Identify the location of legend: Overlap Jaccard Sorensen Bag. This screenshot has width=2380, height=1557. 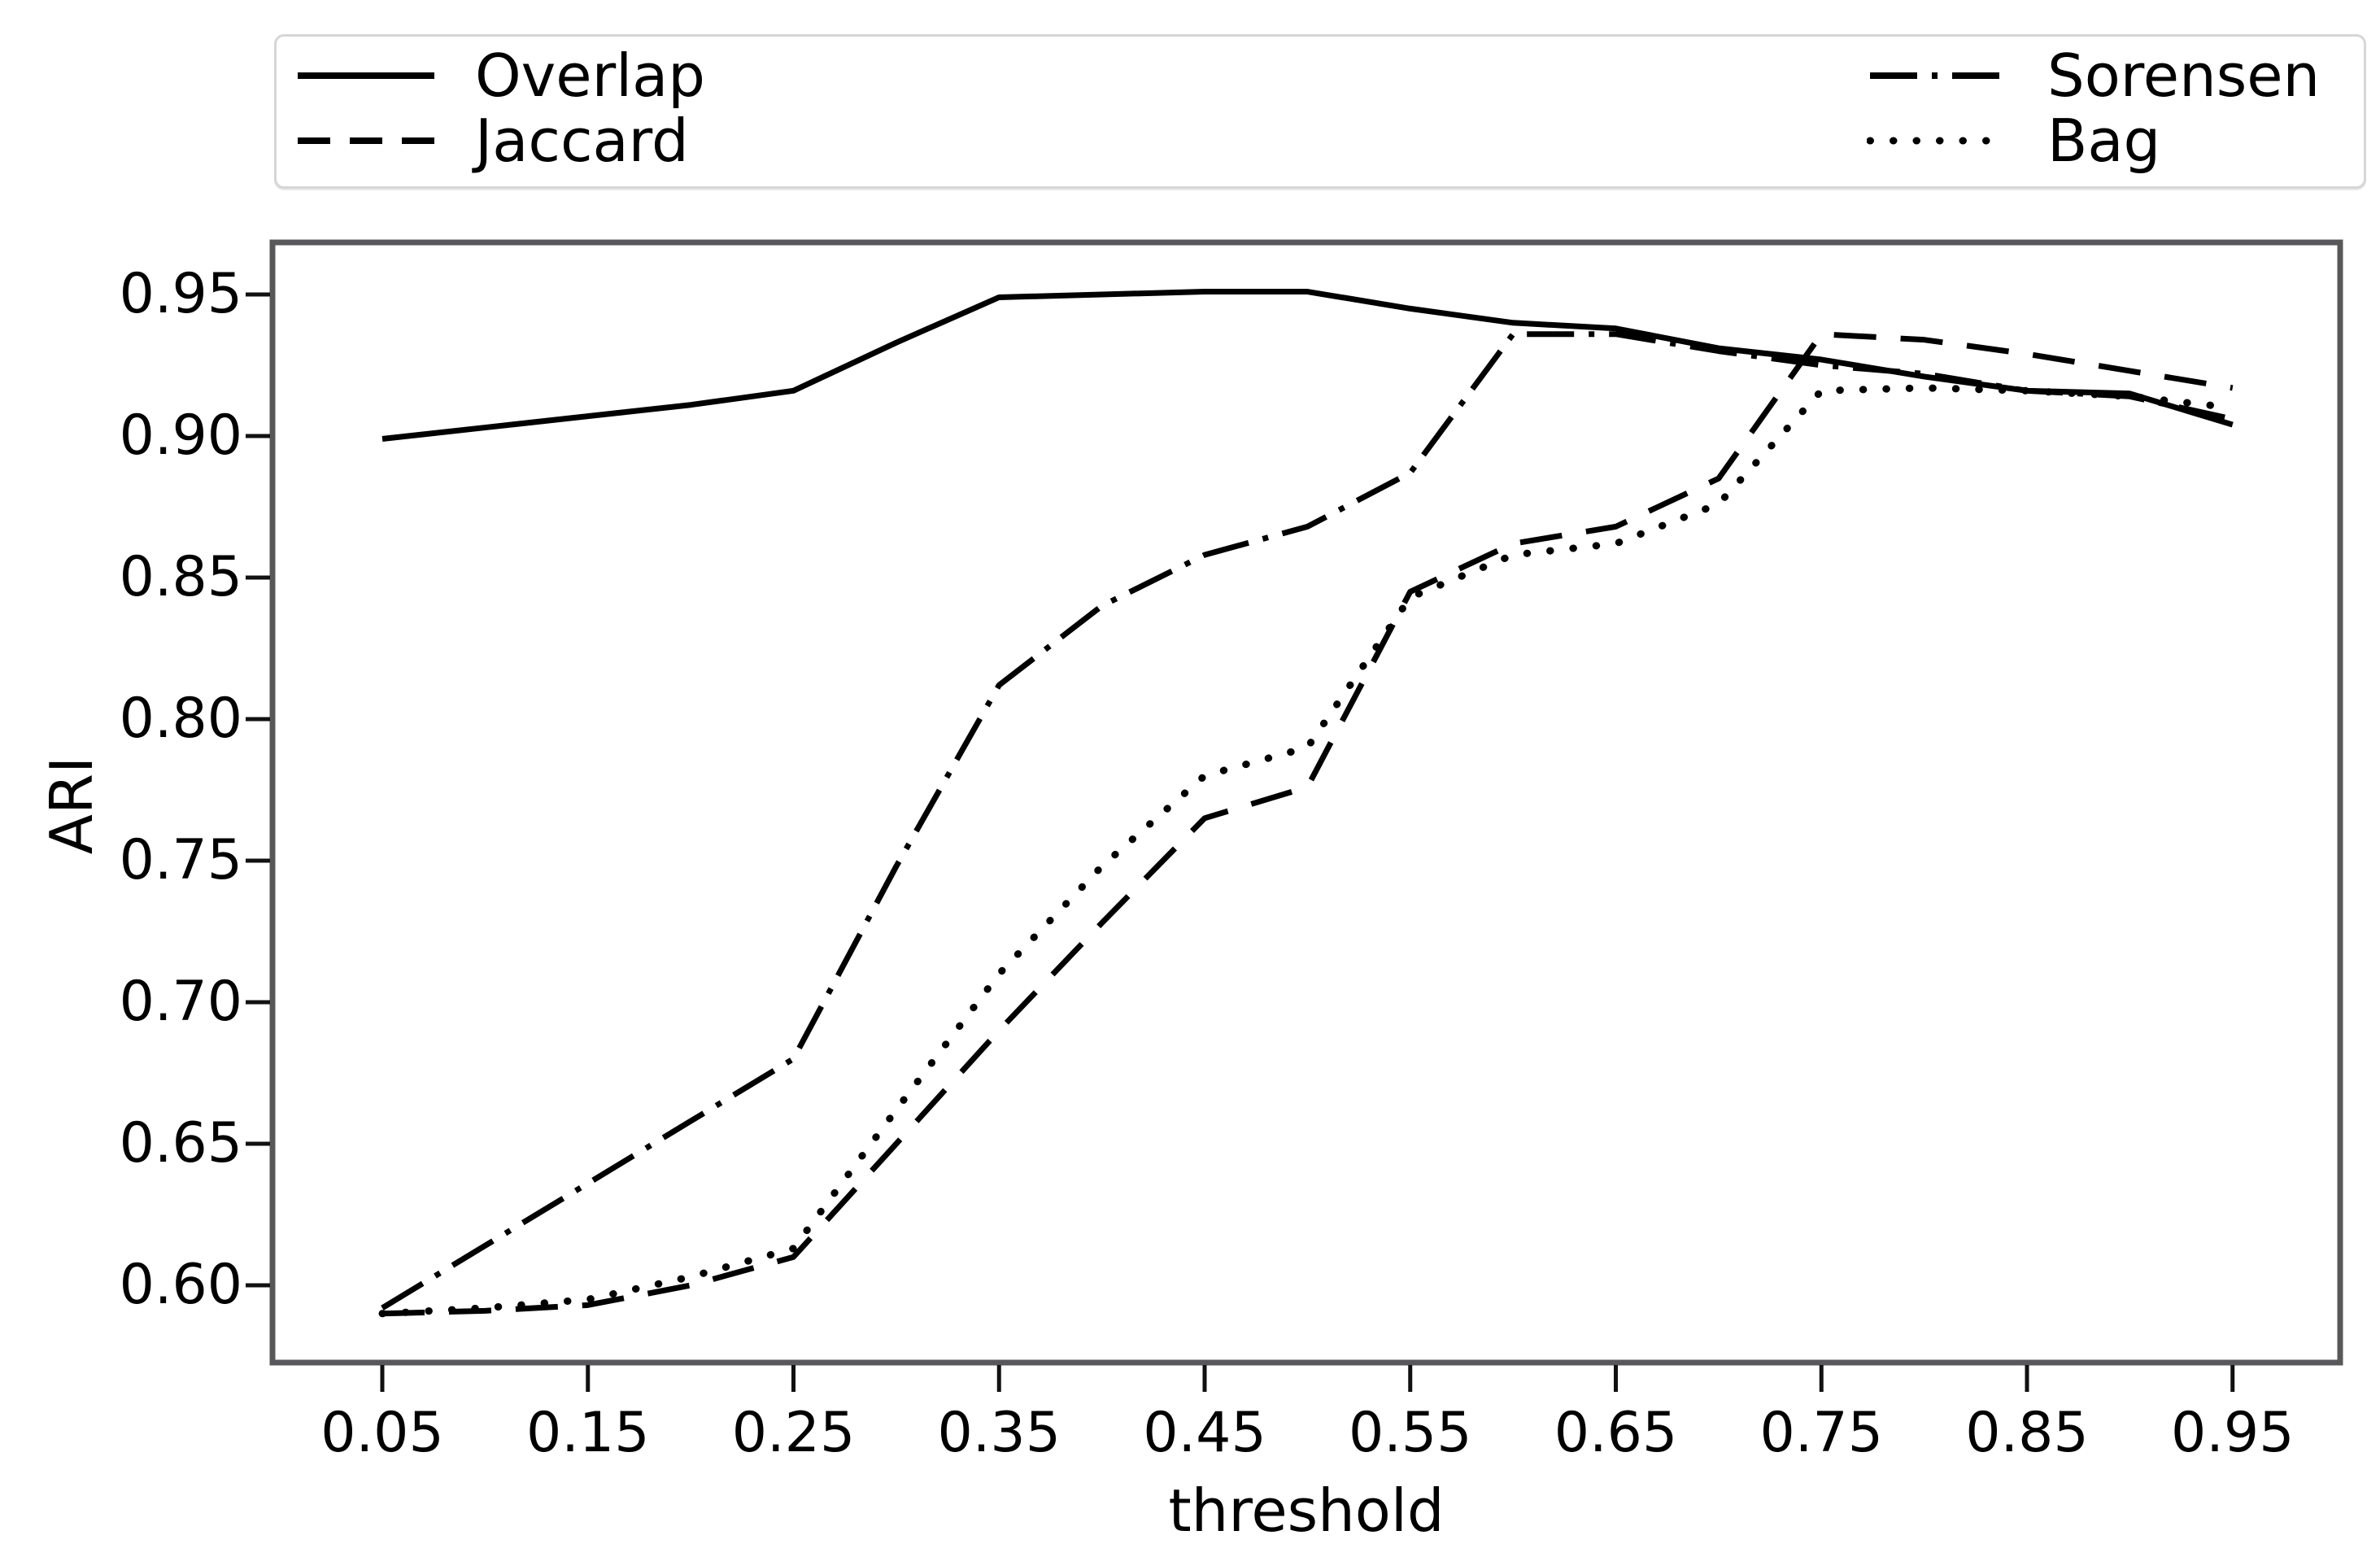
(1320, 111).